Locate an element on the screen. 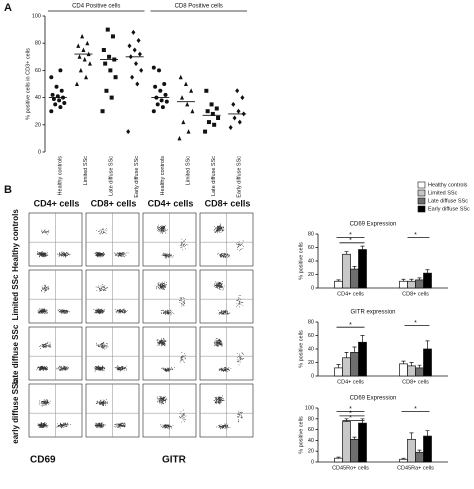 The width and height of the screenshot is (474, 489). y-axis-label: % positive cells is located at coordinates (301, 261).